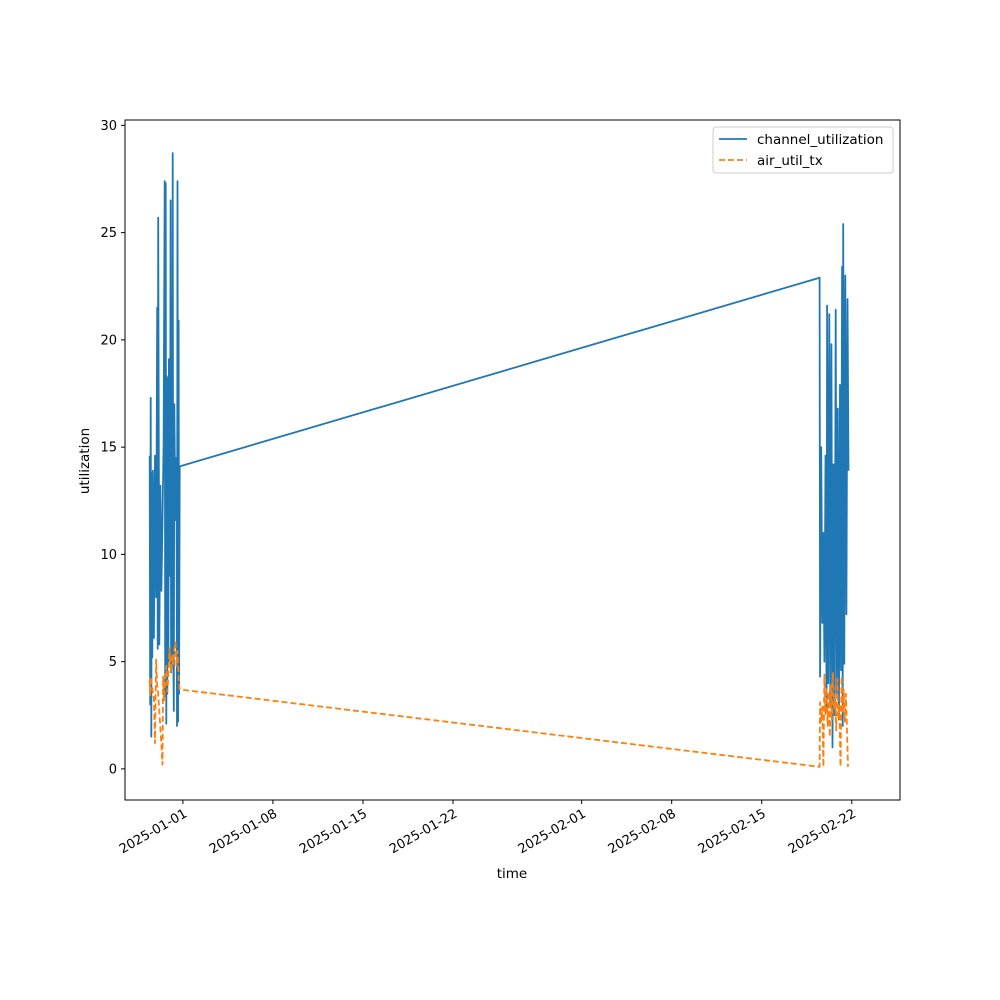  I want to click on y-tick-label: 25, so click(108, 233).